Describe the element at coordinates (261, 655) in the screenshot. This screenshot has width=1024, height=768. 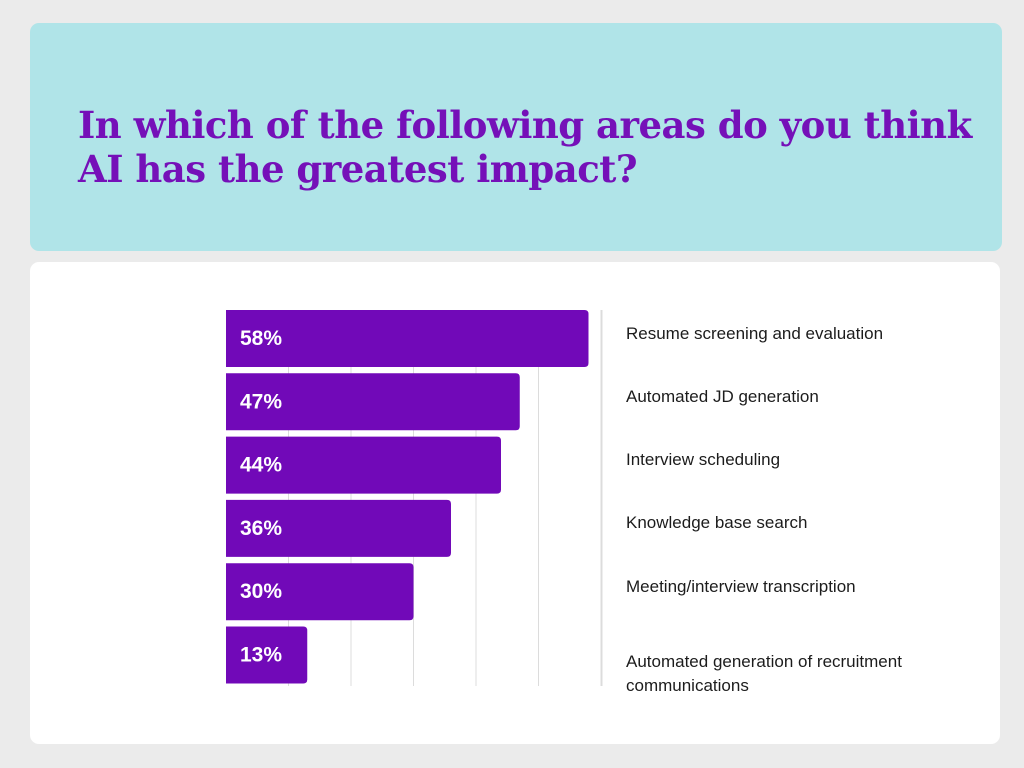
I see `bar-value-label: 13%` at that location.